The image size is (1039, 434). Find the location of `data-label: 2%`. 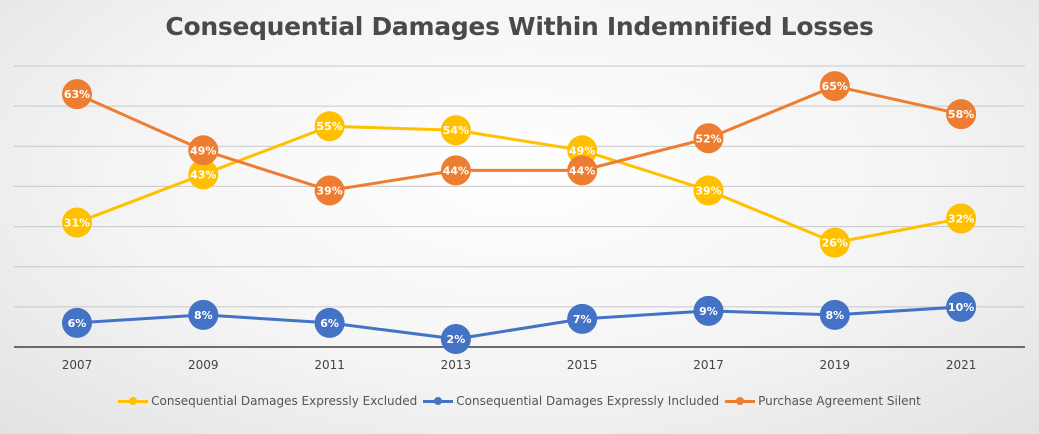

data-label: 2% is located at coordinates (456, 339).